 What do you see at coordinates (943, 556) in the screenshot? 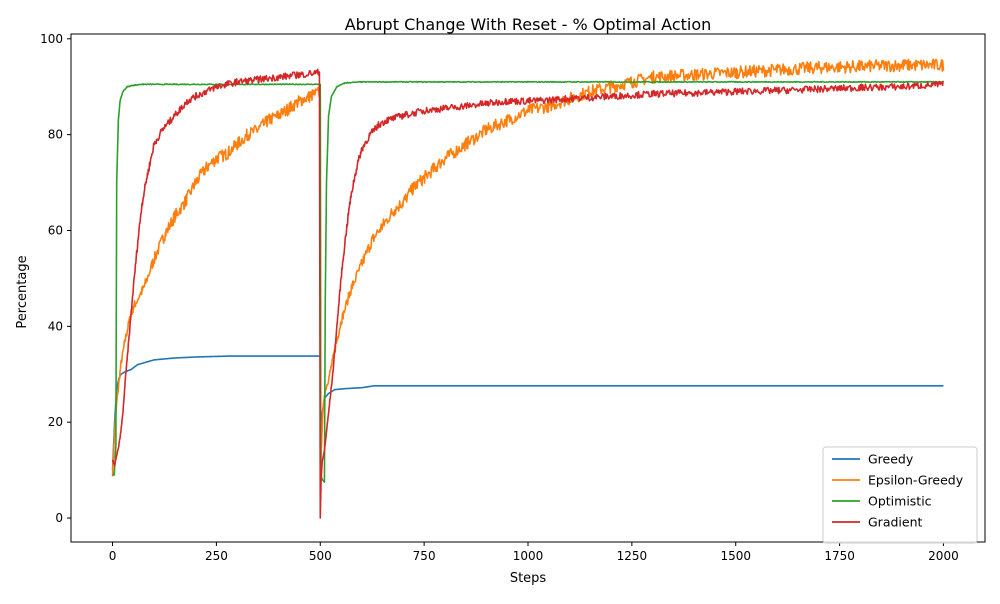
I see `x-tick-label: 2000` at bounding box center [943, 556].